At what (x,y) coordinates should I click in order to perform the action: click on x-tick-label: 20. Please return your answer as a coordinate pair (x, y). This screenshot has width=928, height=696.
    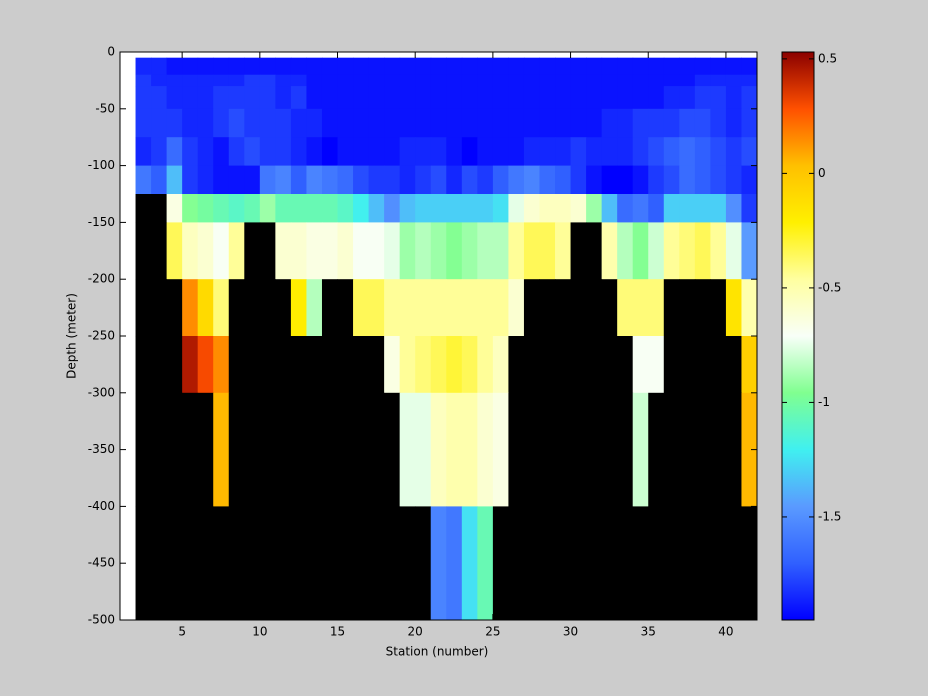
    Looking at the image, I should click on (415, 632).